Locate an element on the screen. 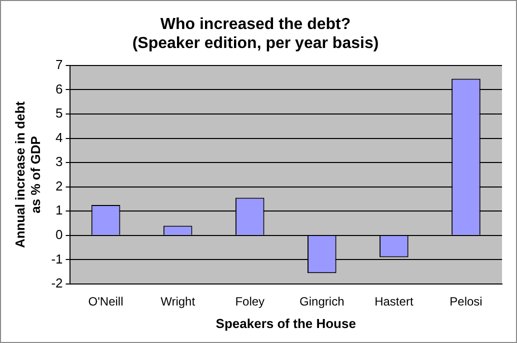 Image resolution: width=517 pixels, height=343 pixels. y-tick-label: 0 is located at coordinates (59, 234).